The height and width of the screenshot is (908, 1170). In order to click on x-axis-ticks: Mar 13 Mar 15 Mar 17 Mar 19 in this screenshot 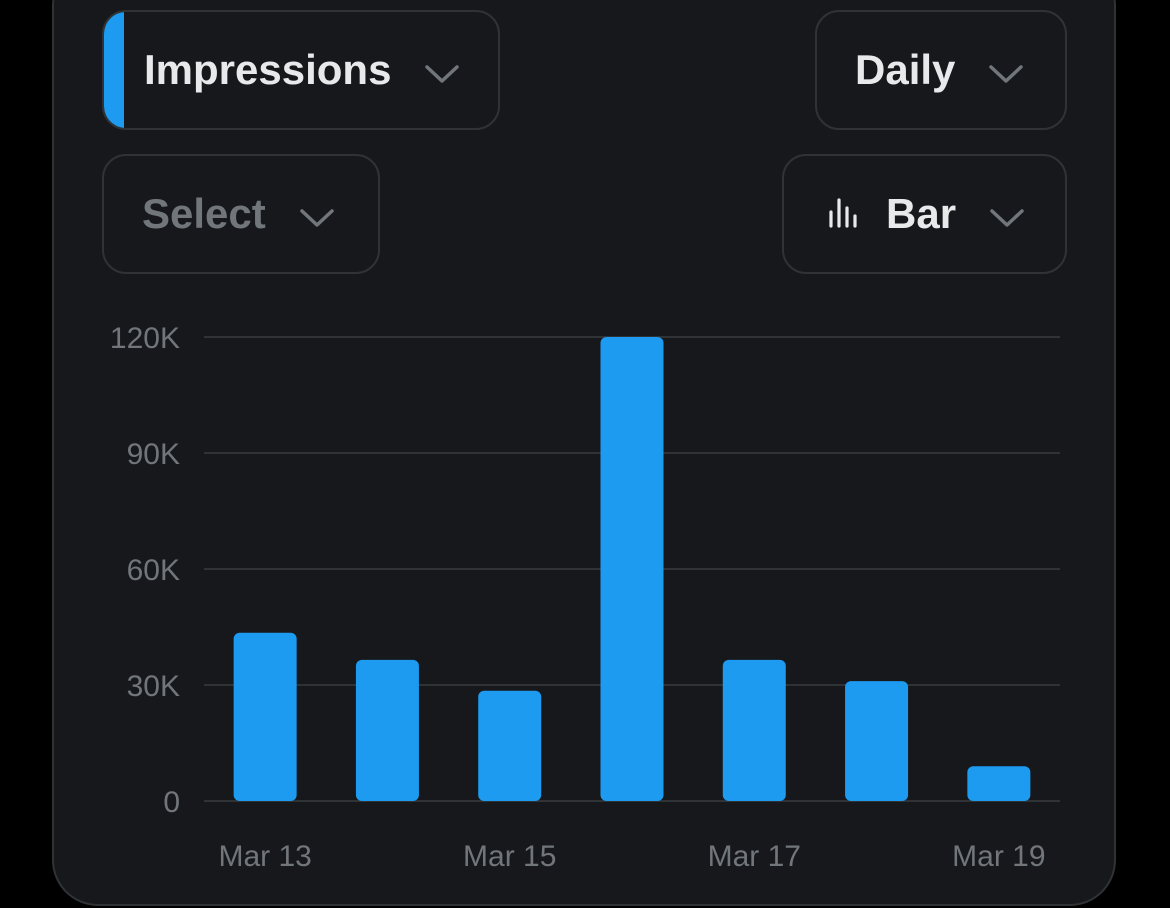, I will do `click(631, 856)`.